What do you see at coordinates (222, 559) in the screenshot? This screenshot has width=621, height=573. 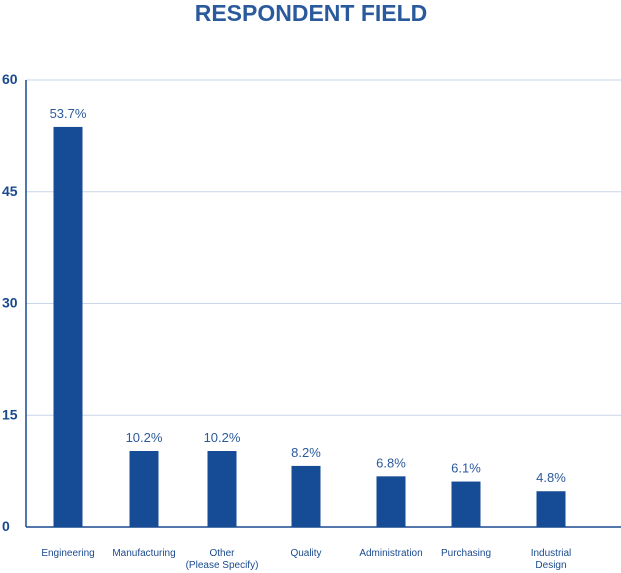 I see `x-tick-label: Other (Please Specify)` at bounding box center [222, 559].